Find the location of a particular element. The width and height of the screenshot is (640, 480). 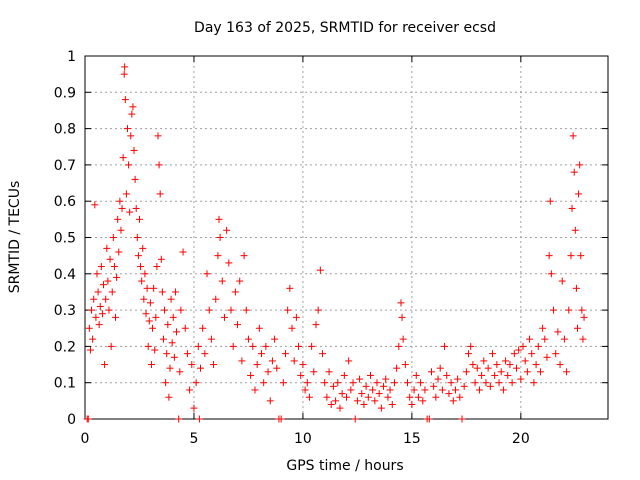

y-tick-label: 0.3 is located at coordinates (65, 311).